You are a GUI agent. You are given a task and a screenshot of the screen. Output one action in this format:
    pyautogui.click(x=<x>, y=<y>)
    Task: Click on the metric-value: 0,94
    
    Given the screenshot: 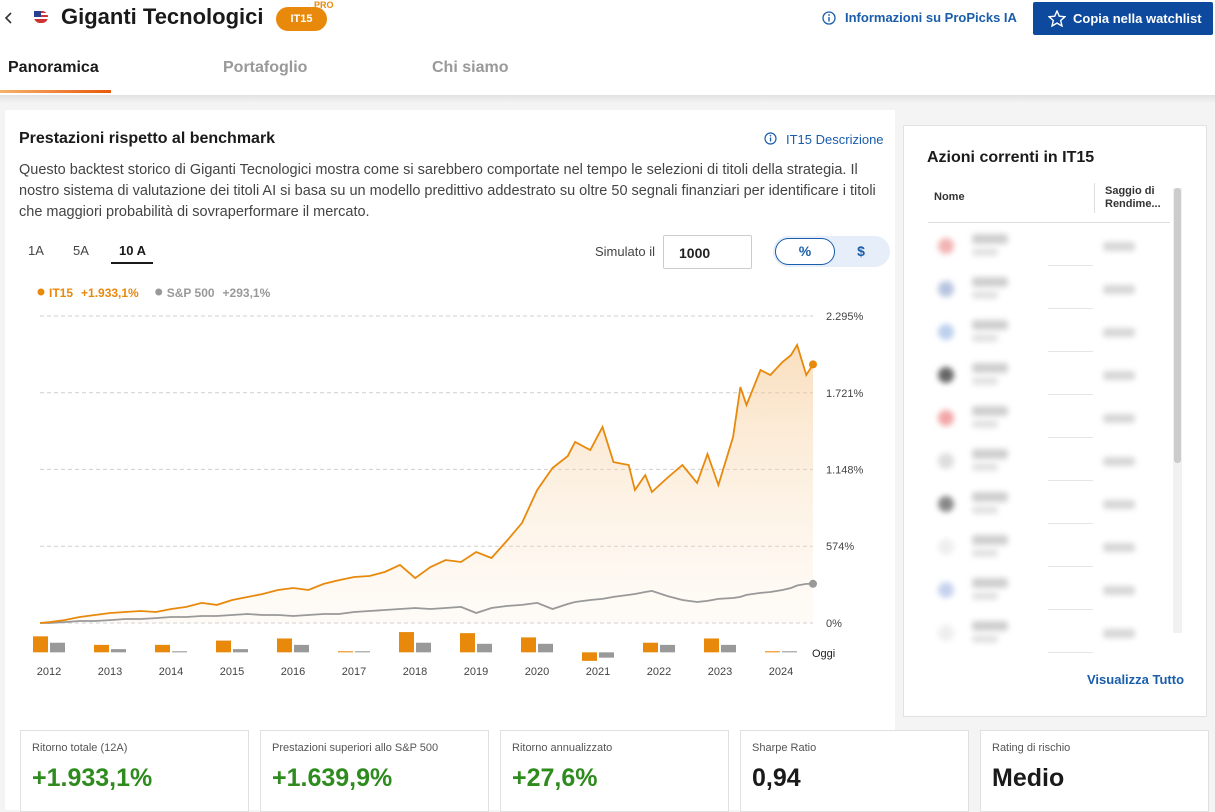 What is the action you would take?
    pyautogui.click(x=776, y=778)
    